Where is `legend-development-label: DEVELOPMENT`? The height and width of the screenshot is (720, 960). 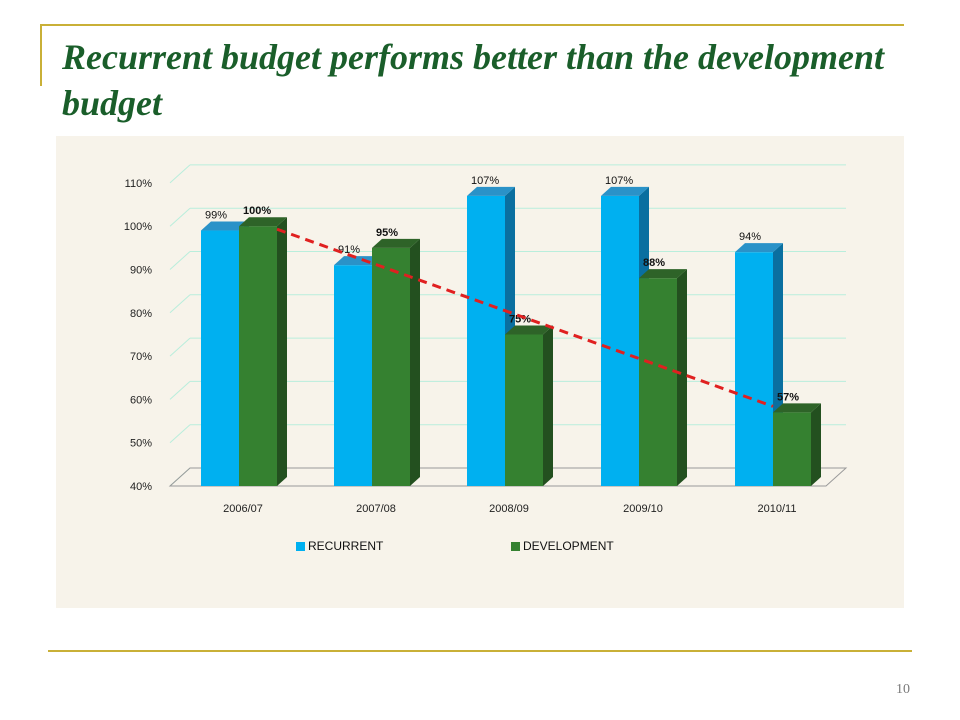 legend-development-label: DEVELOPMENT is located at coordinates (568, 546).